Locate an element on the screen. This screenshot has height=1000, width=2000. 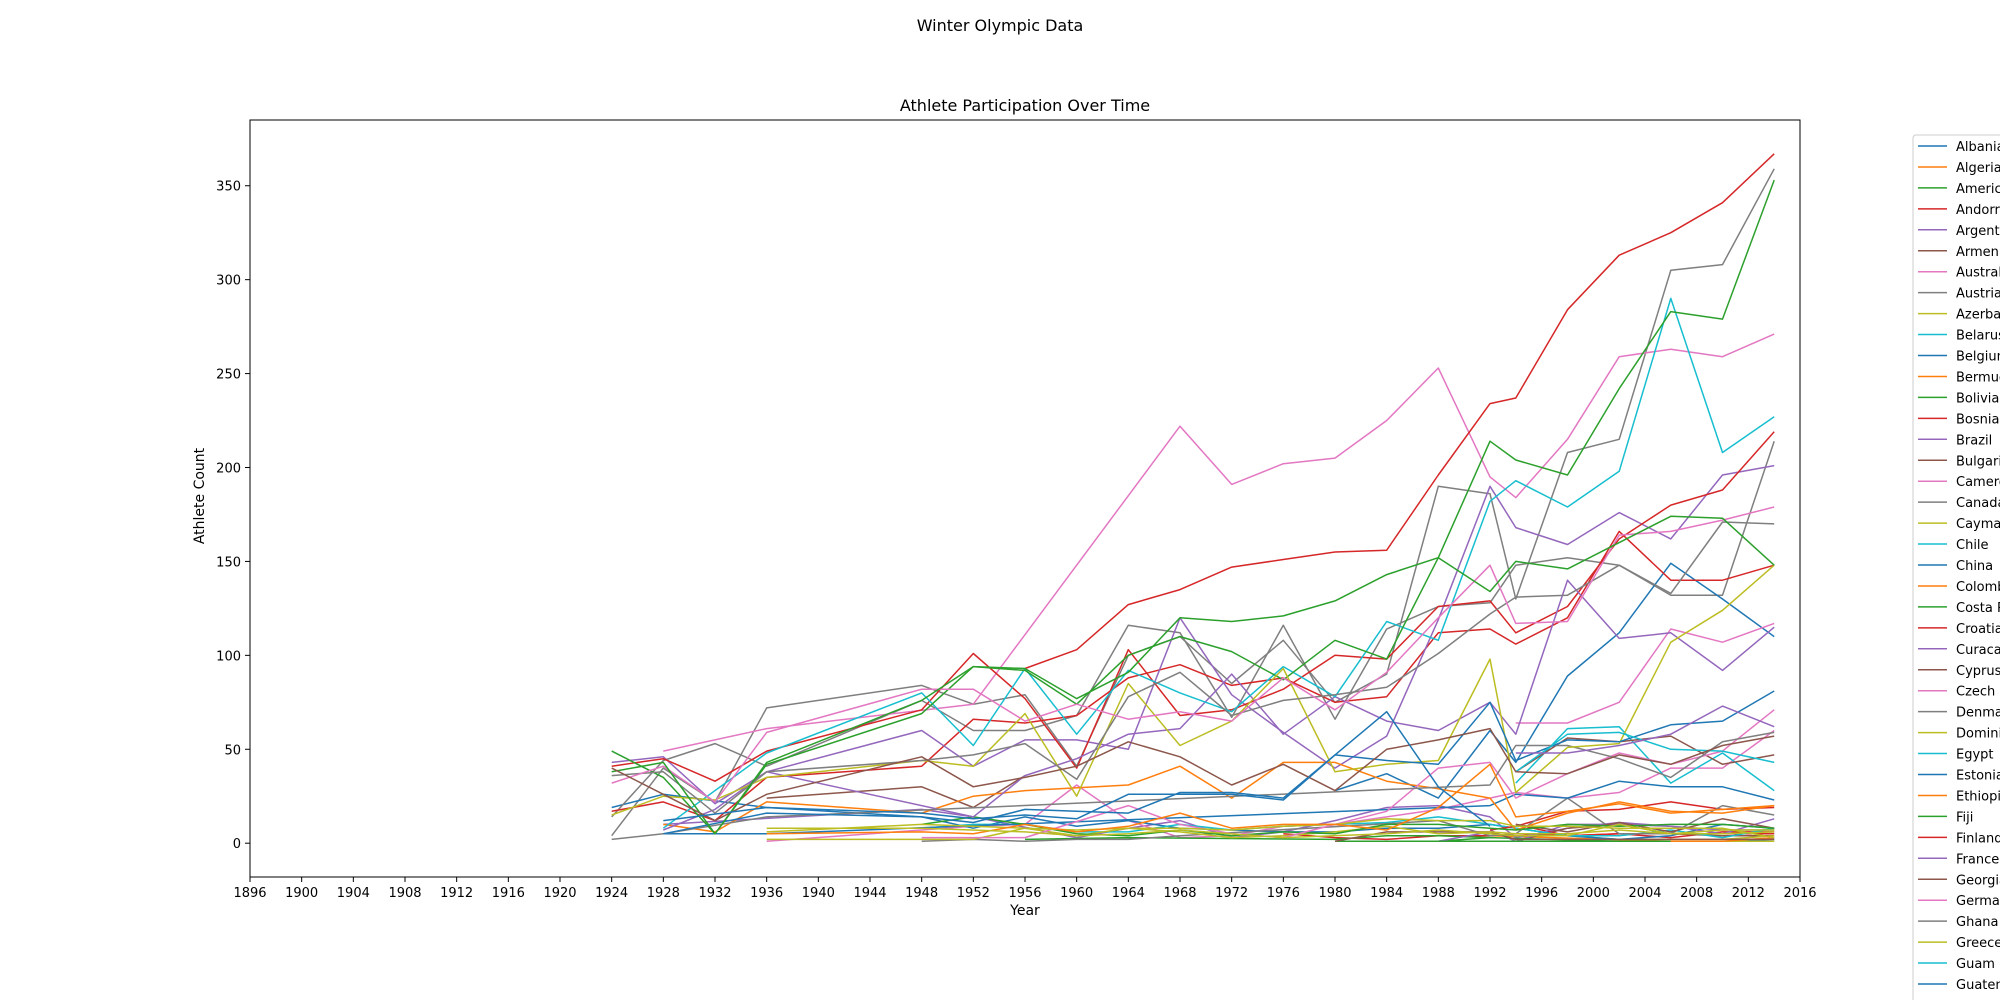
legend-label: Dominica is located at coordinates (1978, 734).